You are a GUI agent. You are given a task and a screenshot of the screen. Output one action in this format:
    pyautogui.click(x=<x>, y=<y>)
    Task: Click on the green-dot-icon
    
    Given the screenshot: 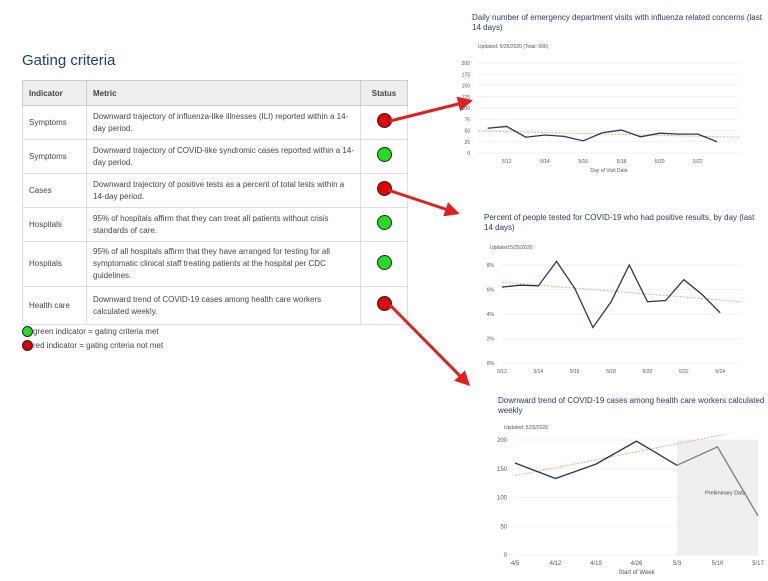 What is the action you would take?
    pyautogui.click(x=27, y=331)
    